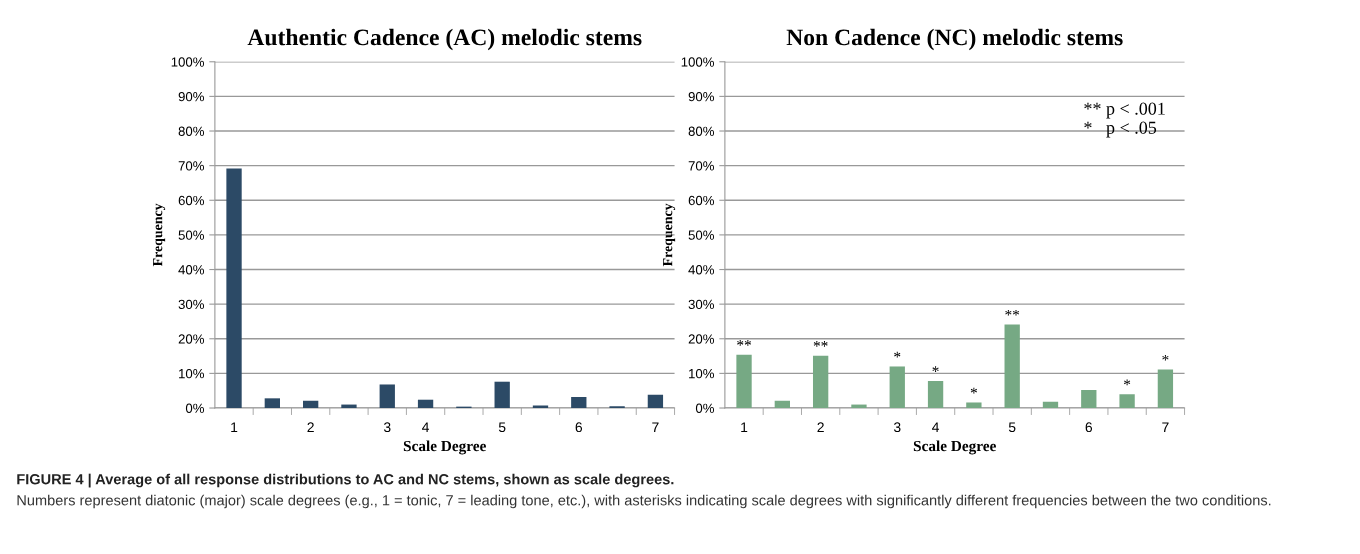 The image size is (1360, 554). I want to click on annotation: * p < .05, so click(1120, 129).